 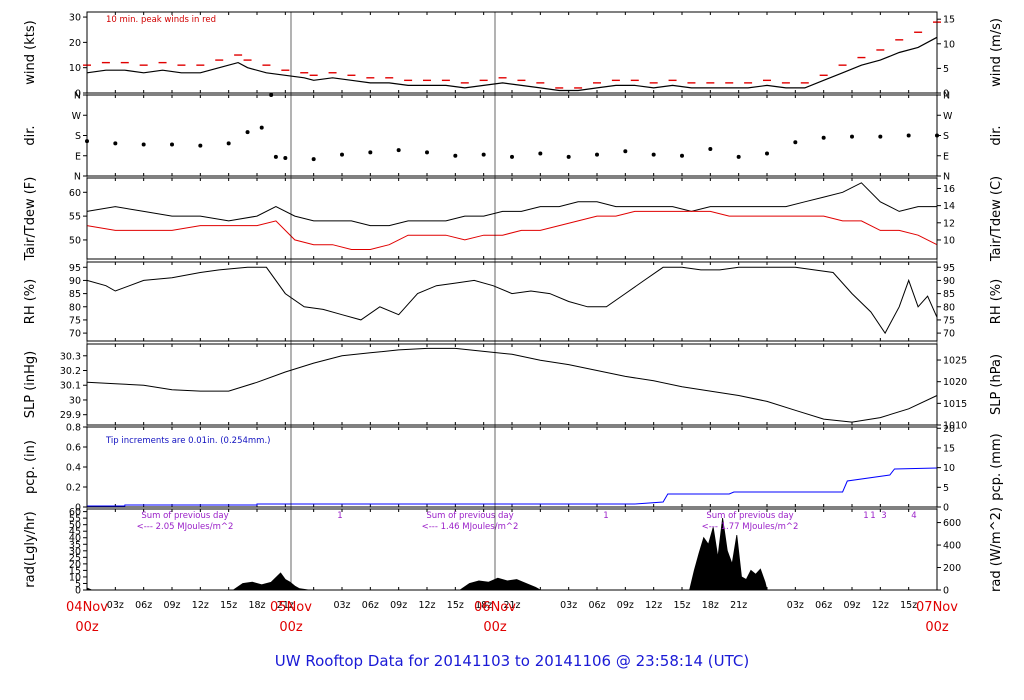 What do you see at coordinates (955, 382) in the screenshot?
I see `slp-ytick-right: 1020` at bounding box center [955, 382].